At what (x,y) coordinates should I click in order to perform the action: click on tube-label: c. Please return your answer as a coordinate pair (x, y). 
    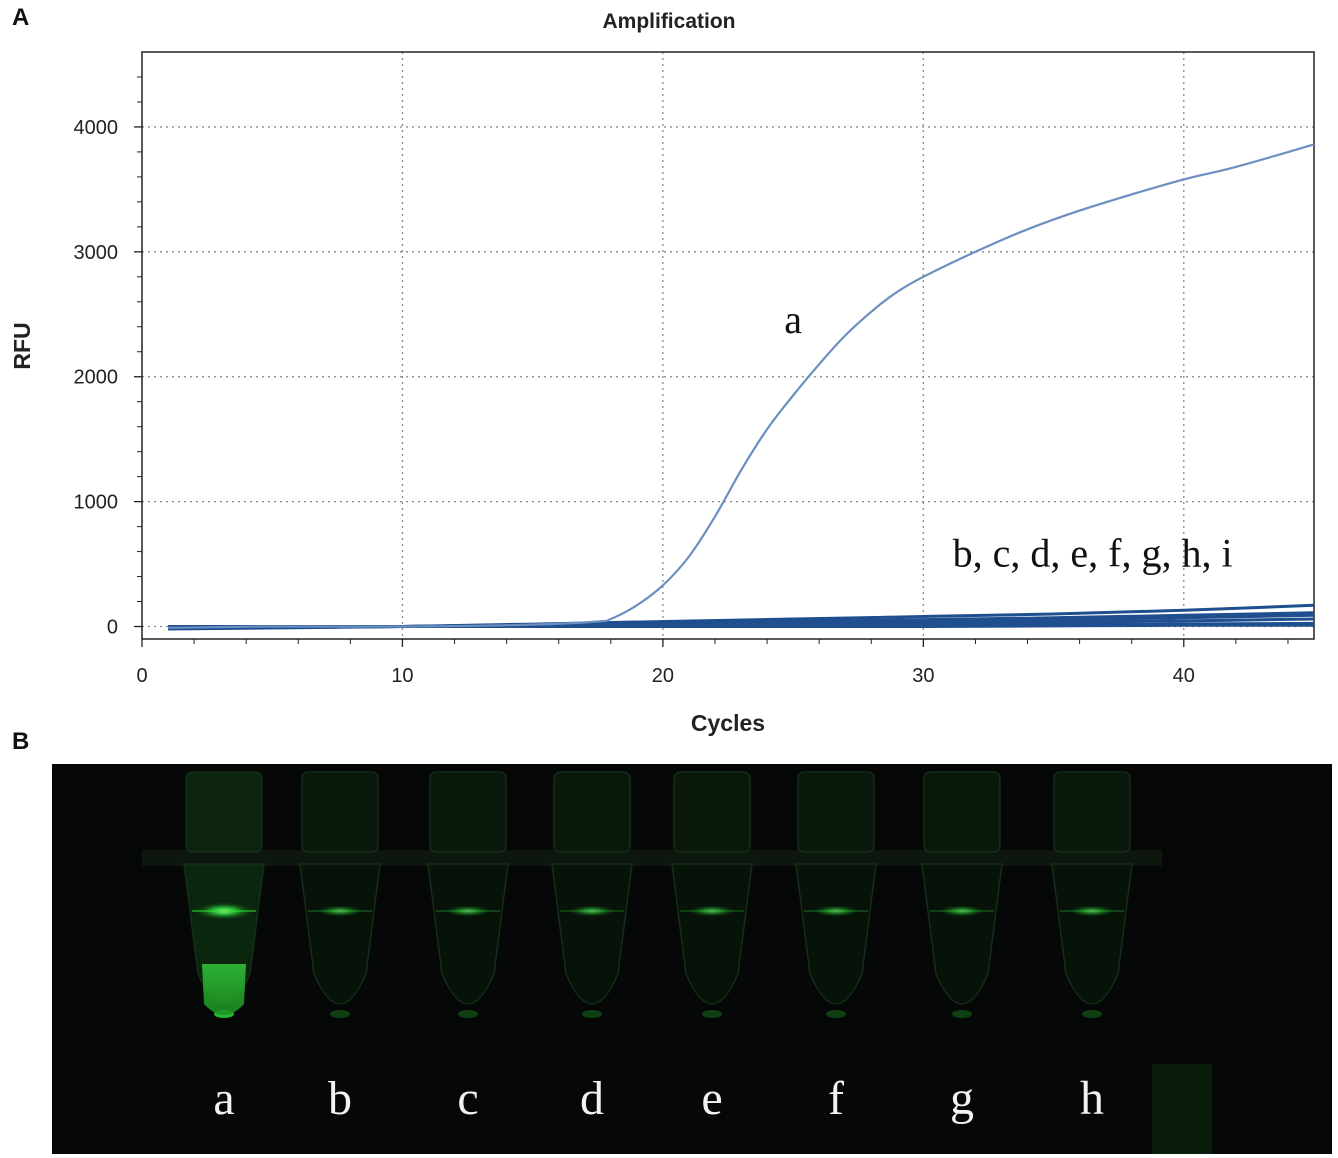
    Looking at the image, I should click on (467, 1098).